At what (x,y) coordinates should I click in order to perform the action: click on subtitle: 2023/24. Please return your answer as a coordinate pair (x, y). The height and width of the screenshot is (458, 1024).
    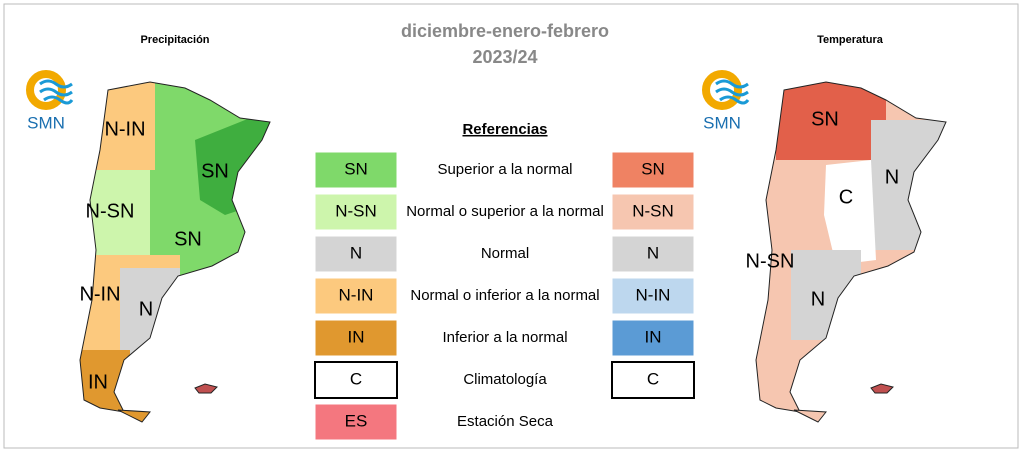
    Looking at the image, I should click on (504, 57).